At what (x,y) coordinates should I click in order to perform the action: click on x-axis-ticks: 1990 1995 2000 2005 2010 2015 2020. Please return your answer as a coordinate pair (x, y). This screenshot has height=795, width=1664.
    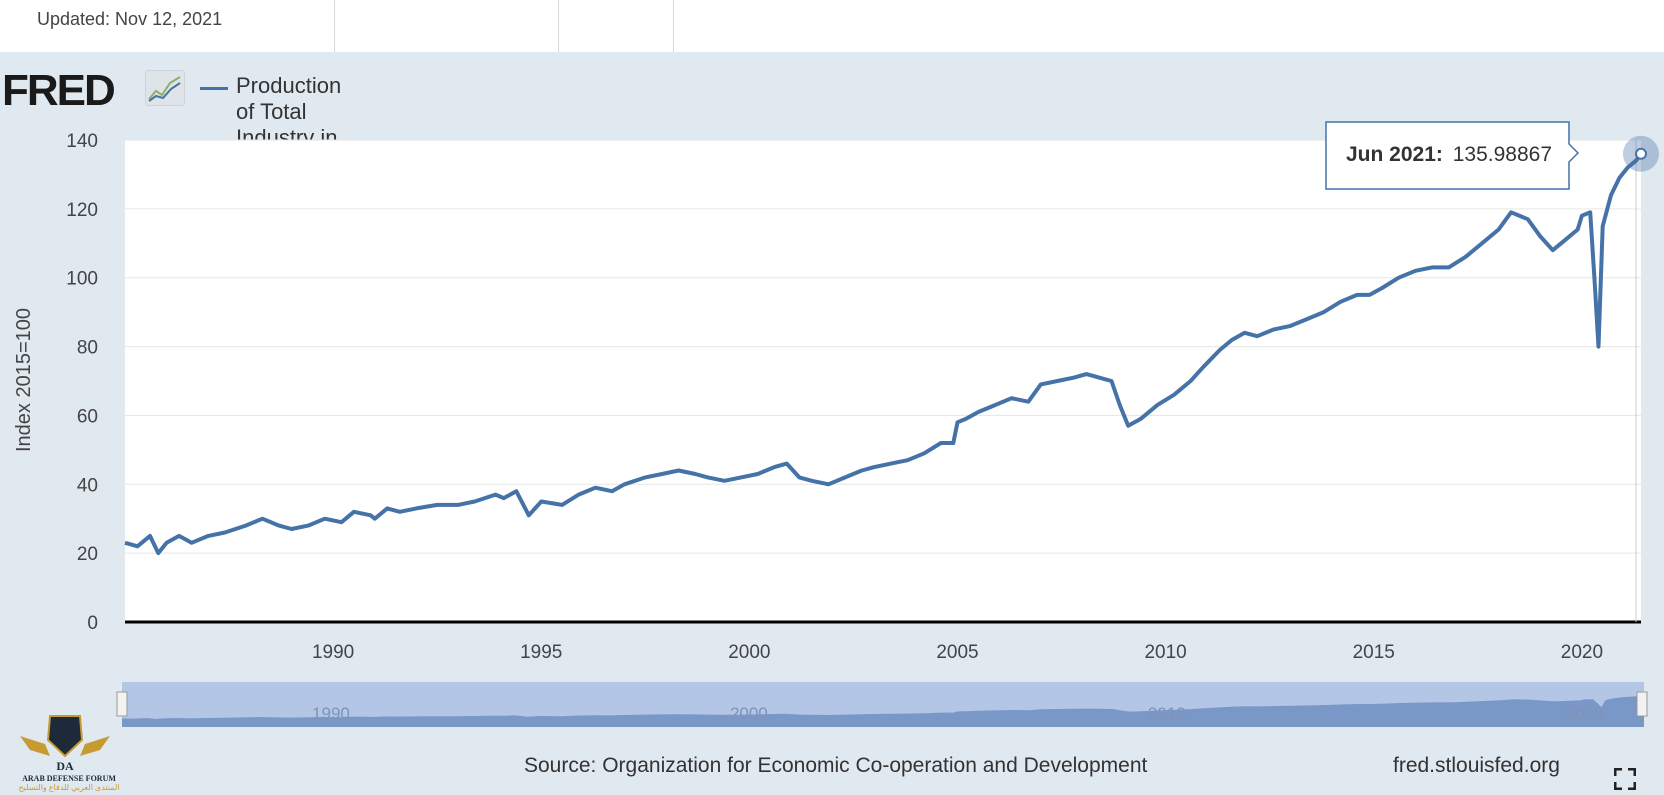
    Looking at the image, I should click on (957, 652).